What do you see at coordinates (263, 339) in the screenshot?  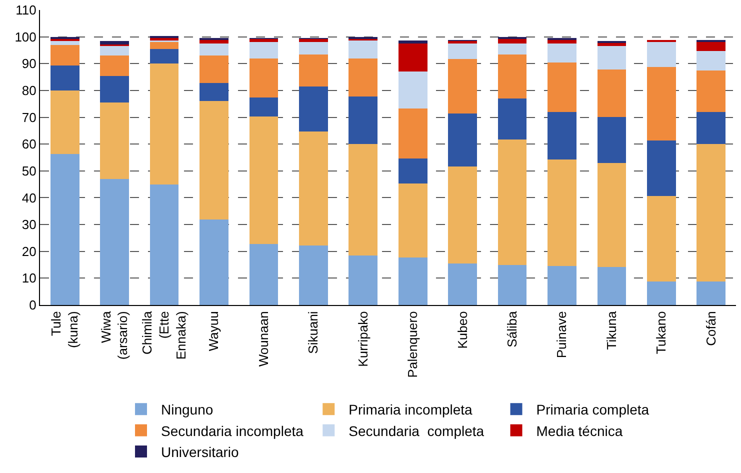 I see `x-tick-label: Wounaan` at bounding box center [263, 339].